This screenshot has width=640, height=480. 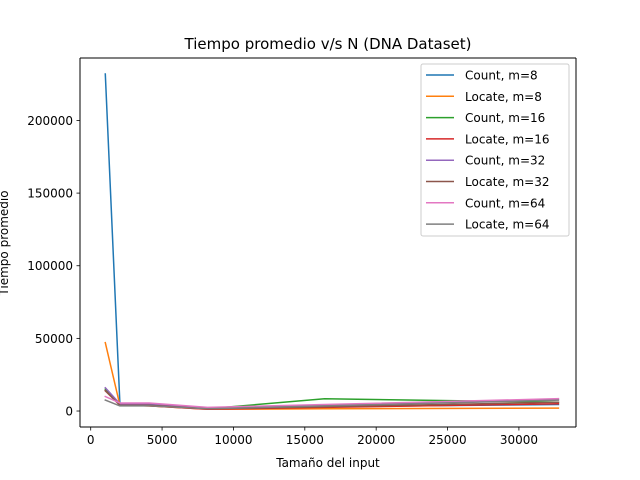 I want to click on x-tick-label: 15000, so click(x=305, y=440).